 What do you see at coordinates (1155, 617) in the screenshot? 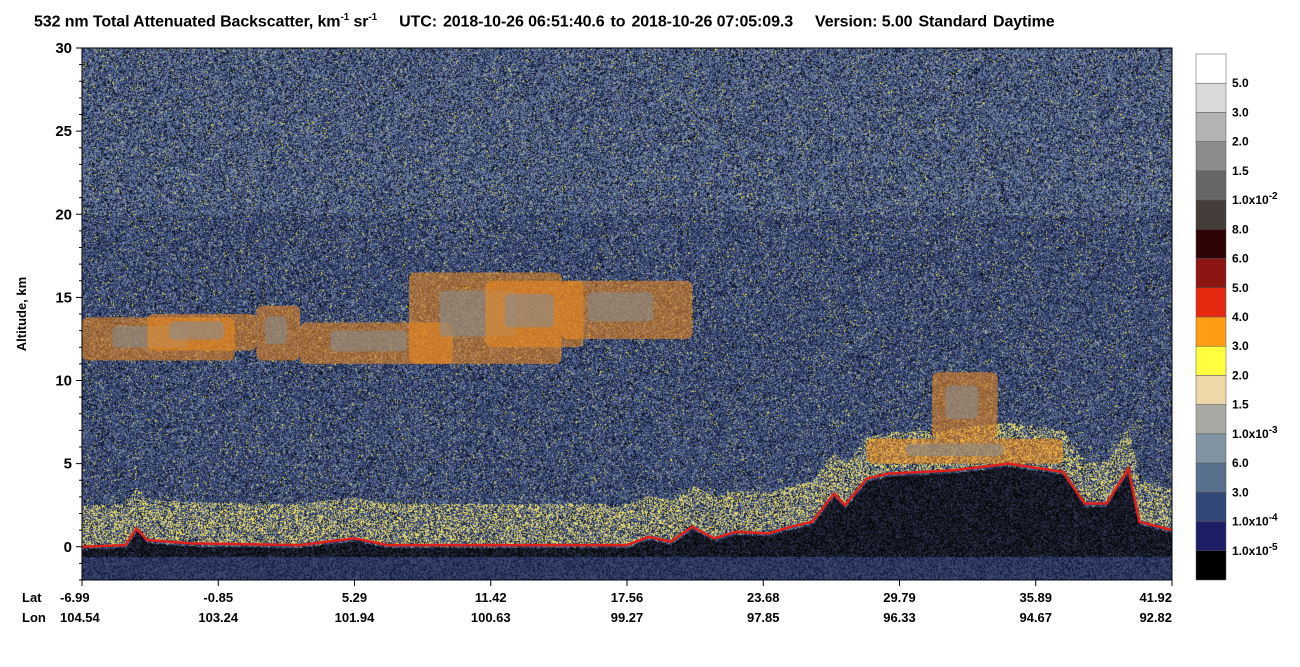
I see `lon-tick-label: 92.82` at bounding box center [1155, 617].